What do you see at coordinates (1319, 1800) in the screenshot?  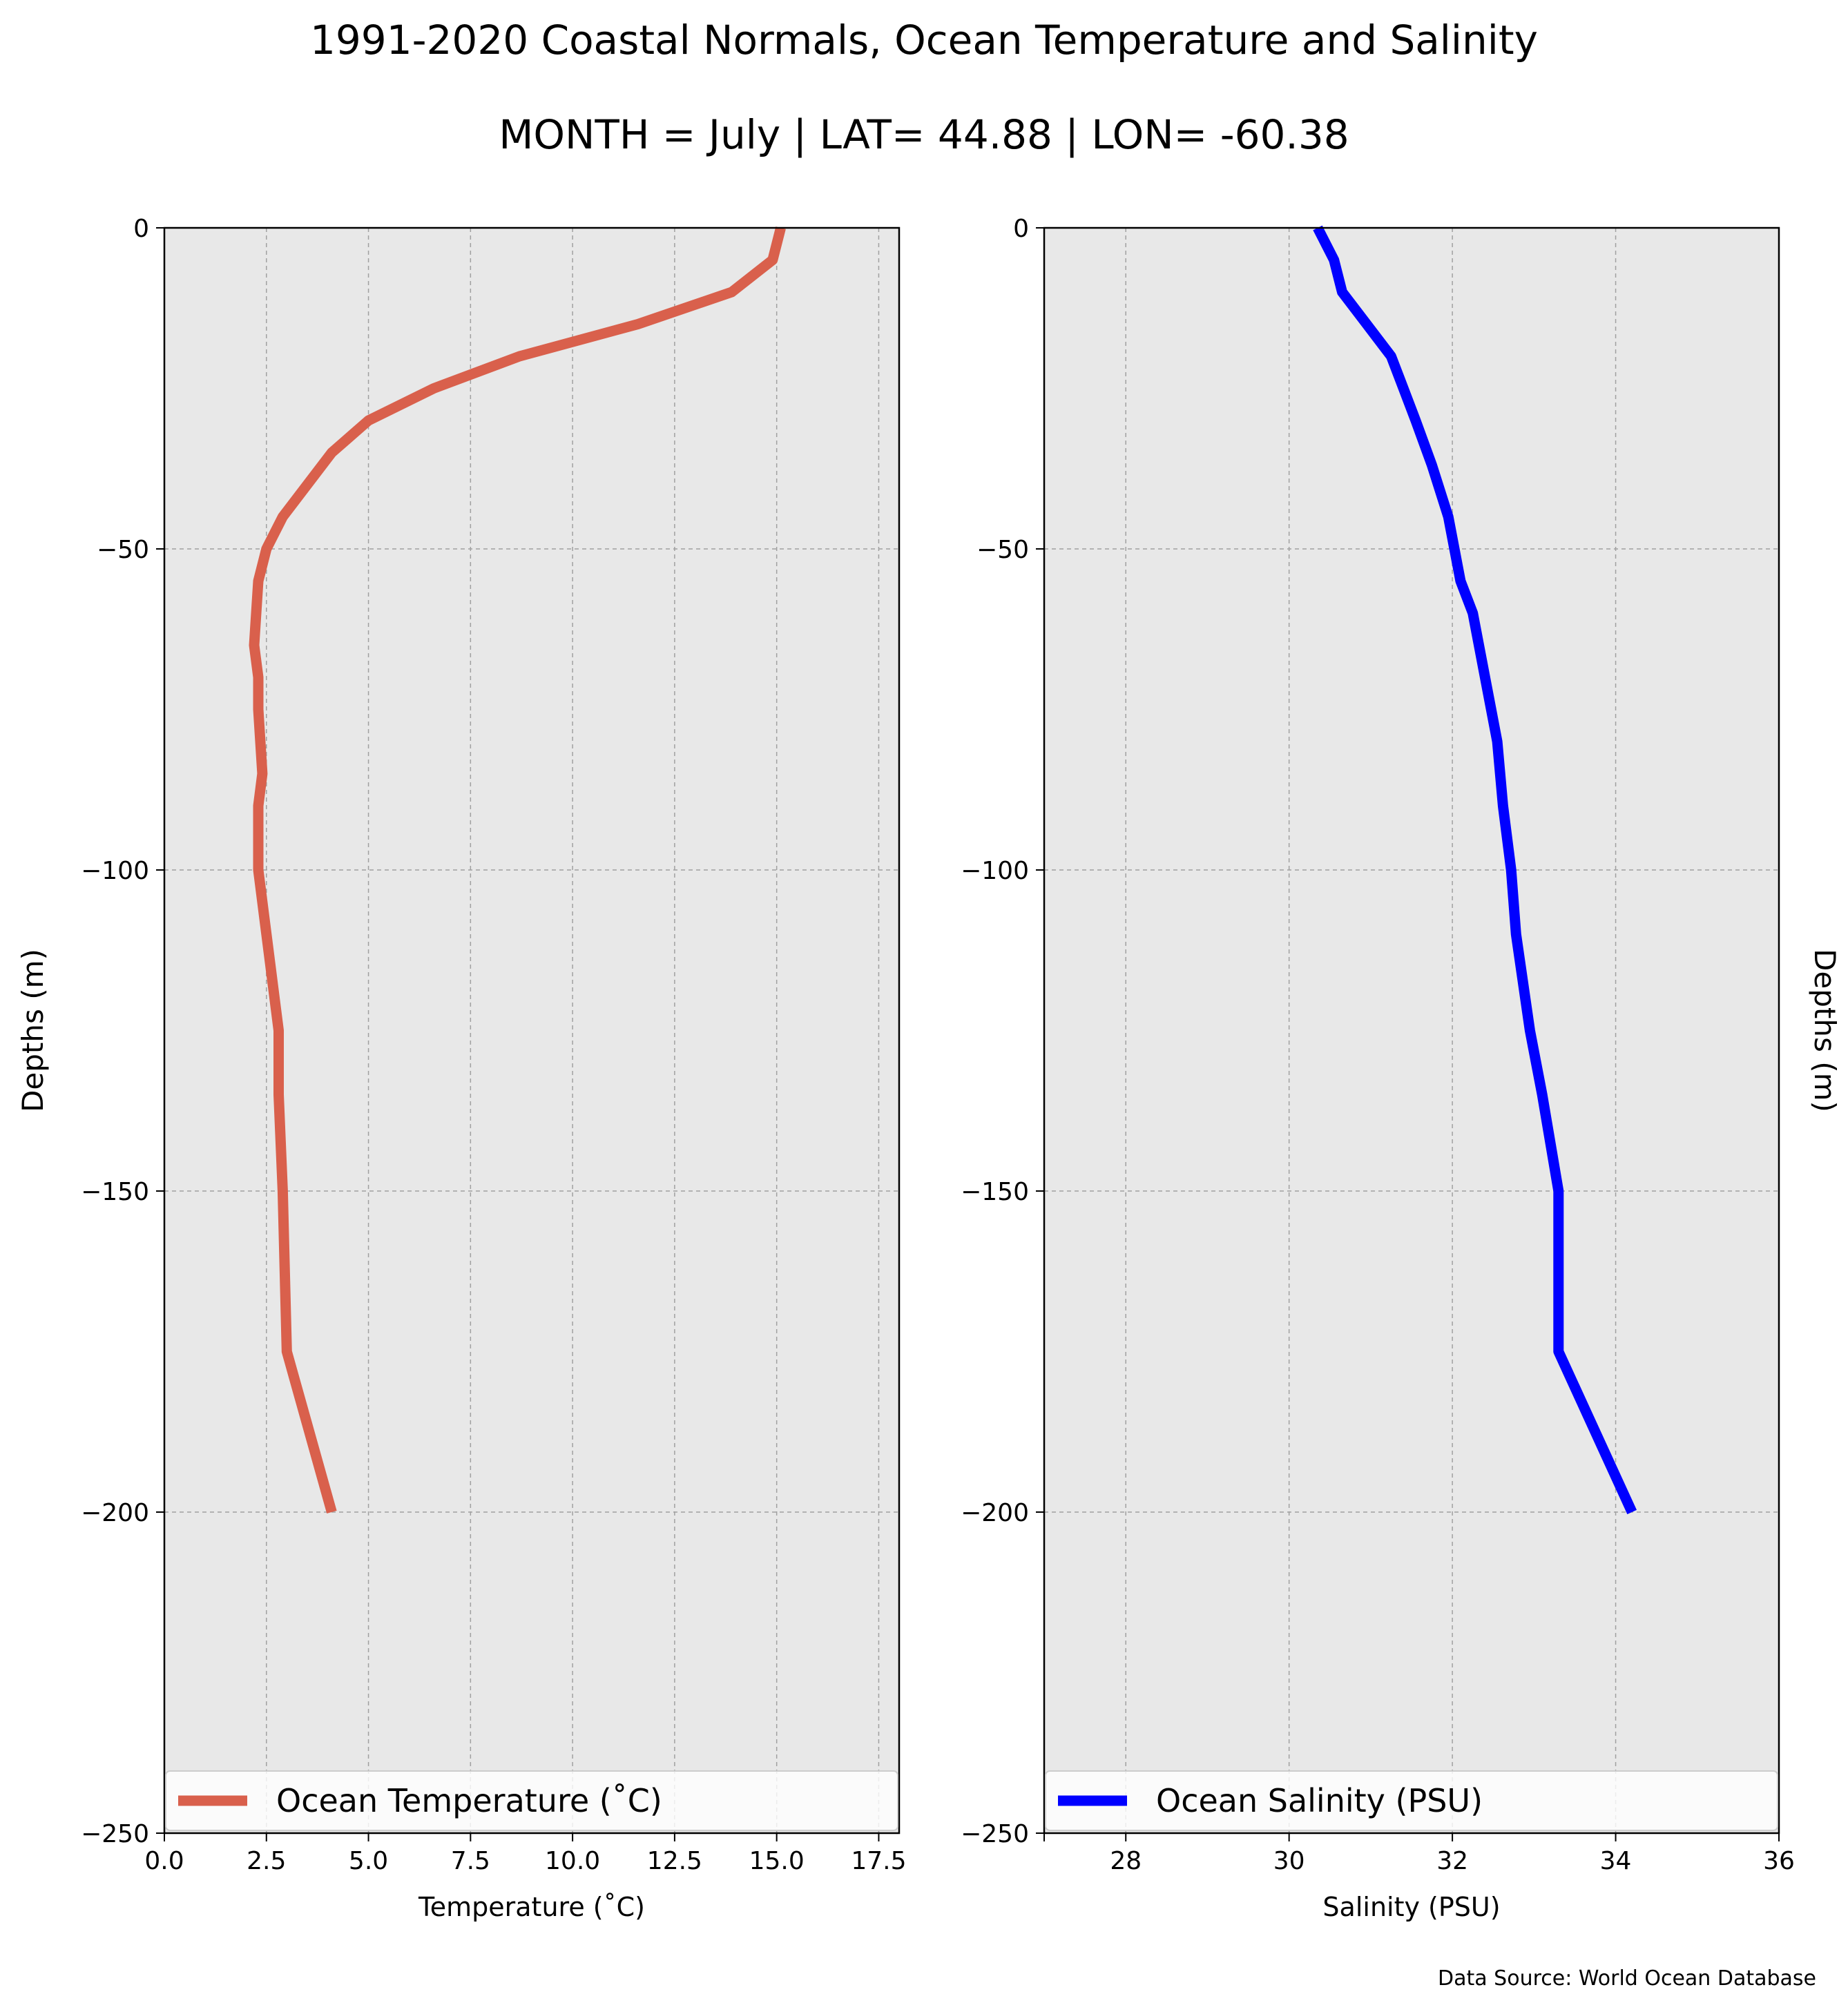 I see `legend-label: Ocean Salinity (PSU)` at bounding box center [1319, 1800].